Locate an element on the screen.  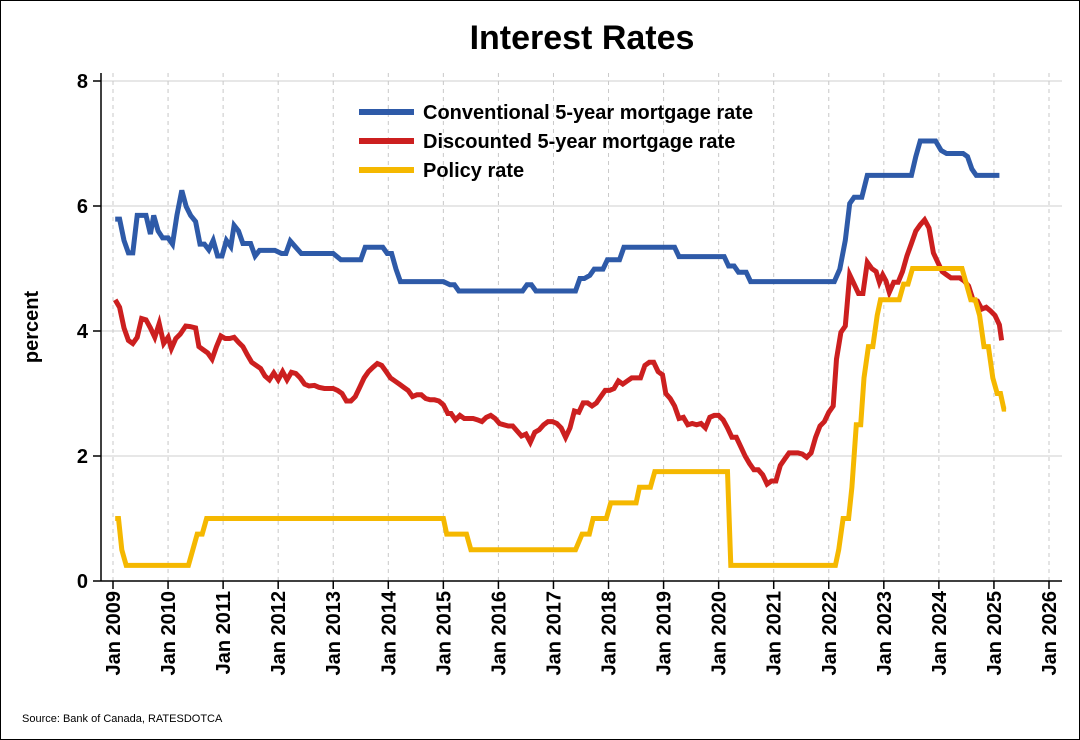
y-tick-label: 0 is located at coordinates (82, 582).